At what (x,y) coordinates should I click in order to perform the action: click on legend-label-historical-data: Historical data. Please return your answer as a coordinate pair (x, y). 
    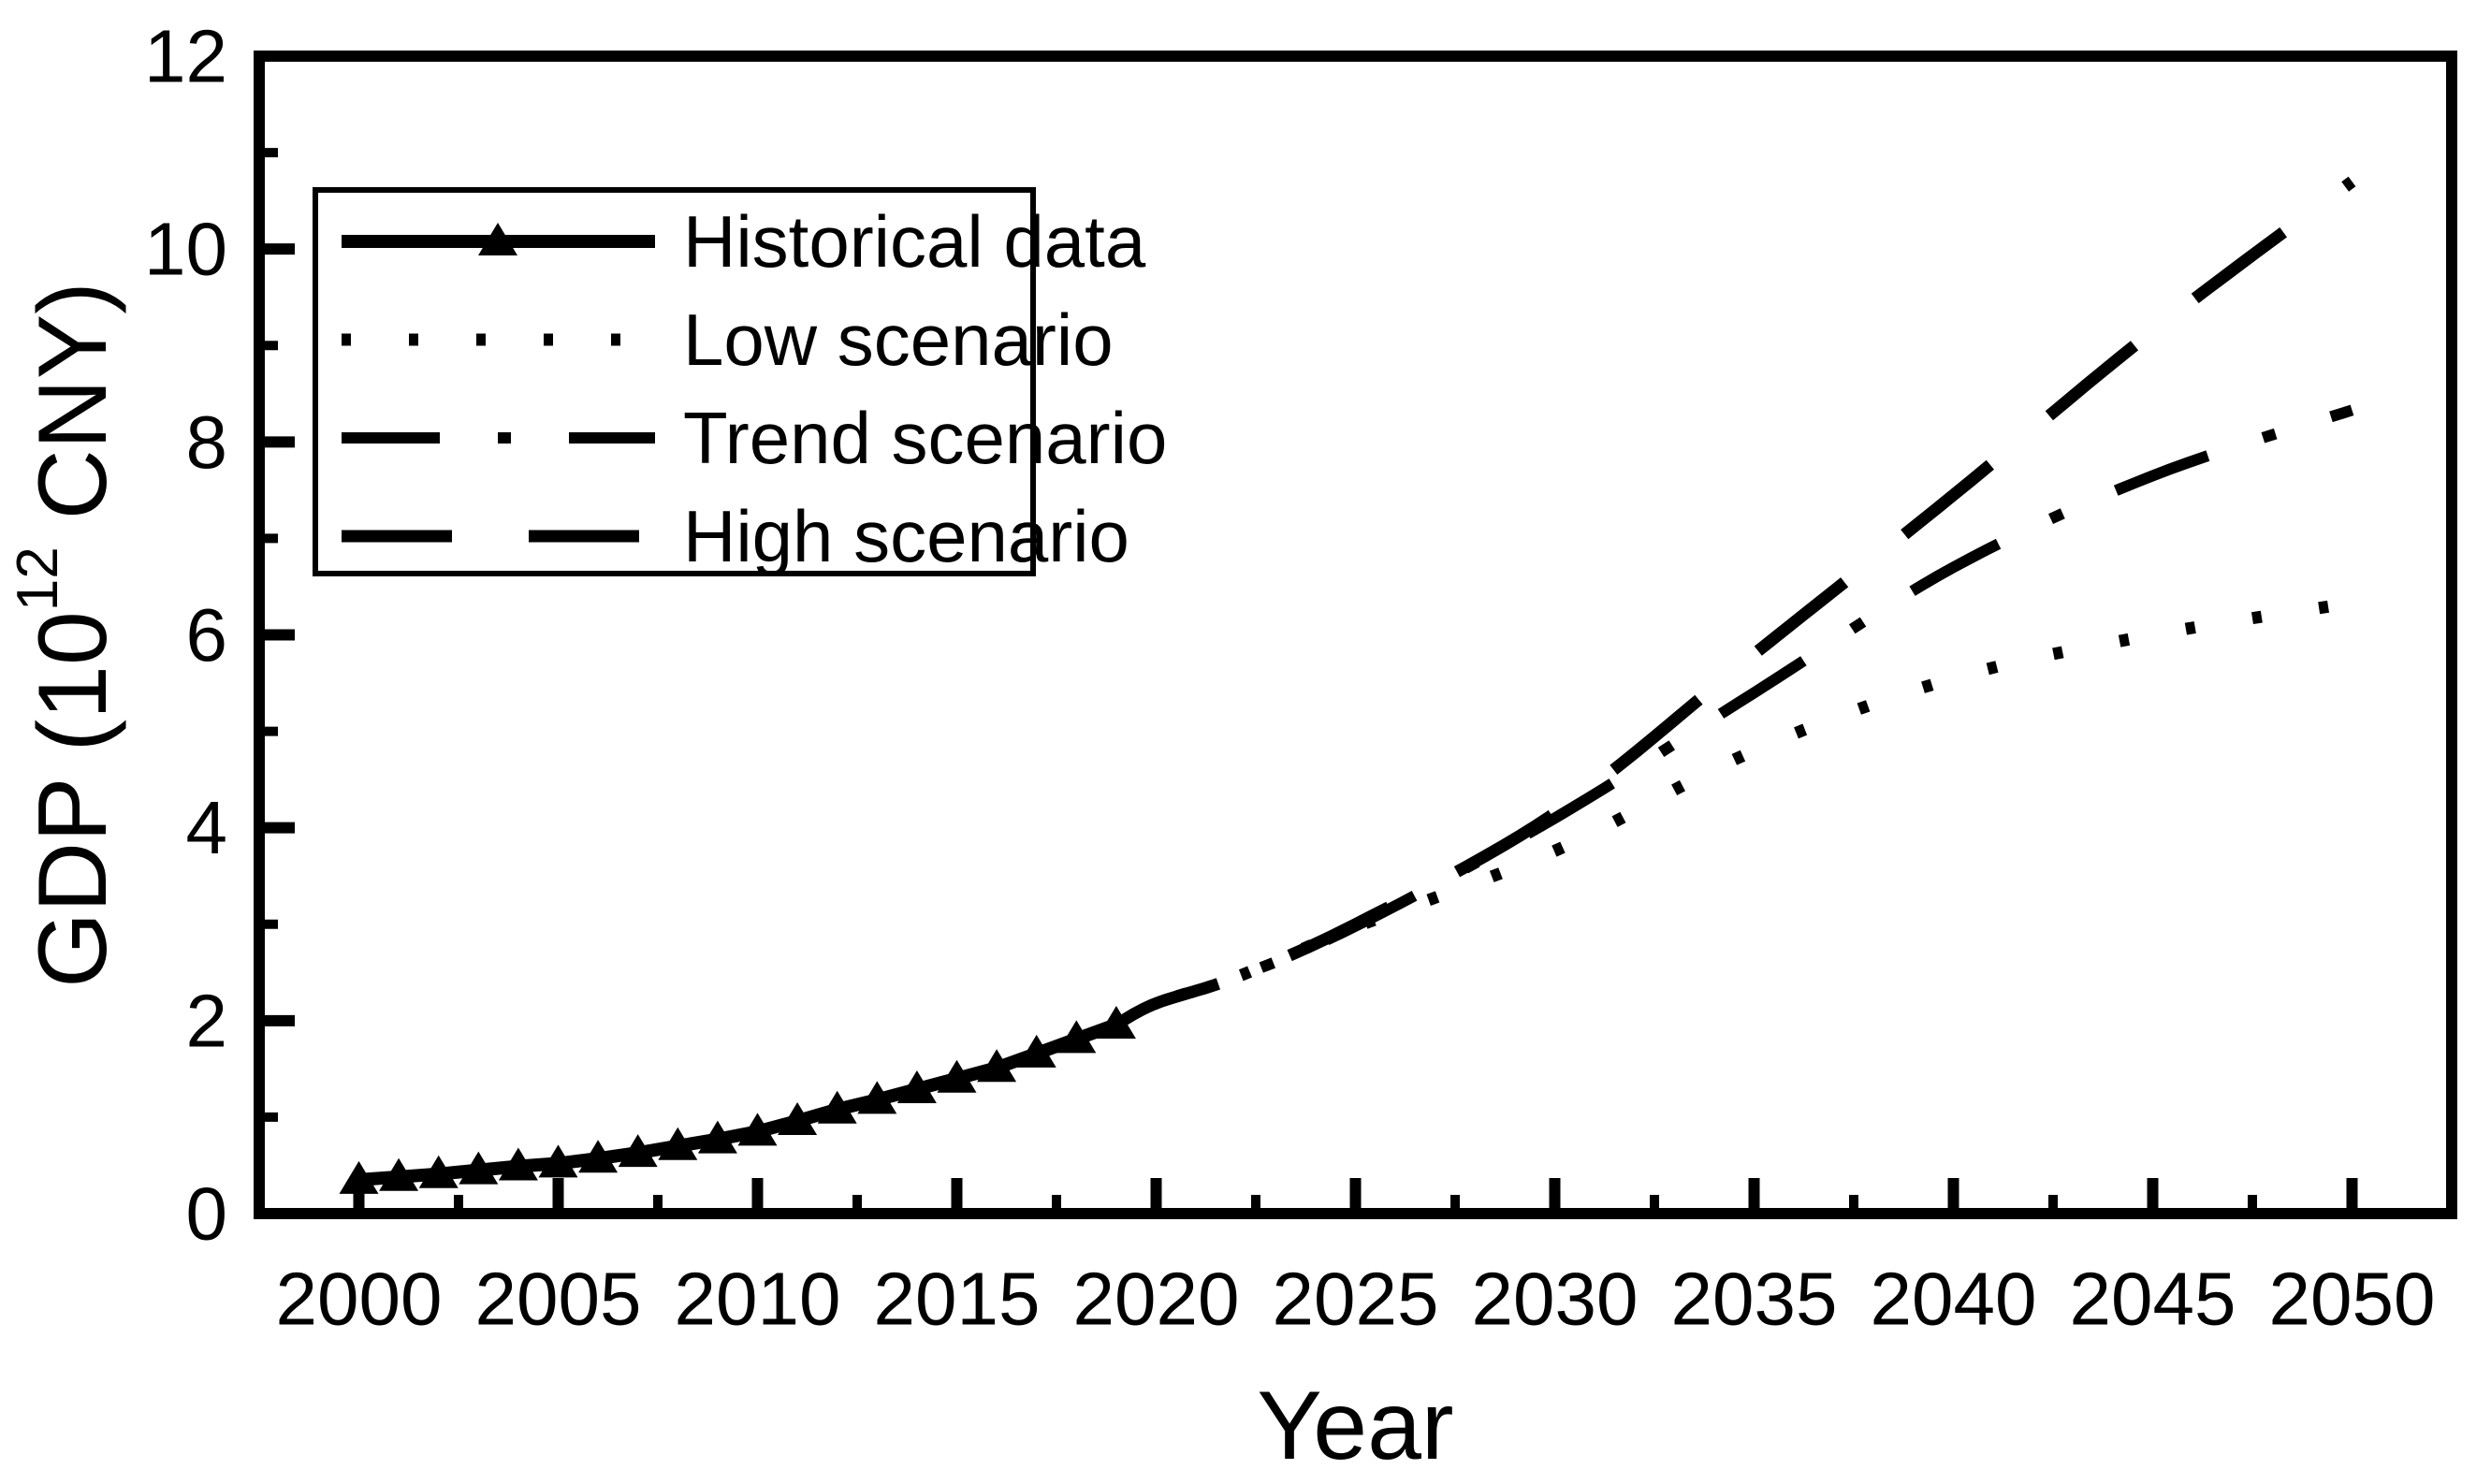
    Looking at the image, I should click on (914, 241).